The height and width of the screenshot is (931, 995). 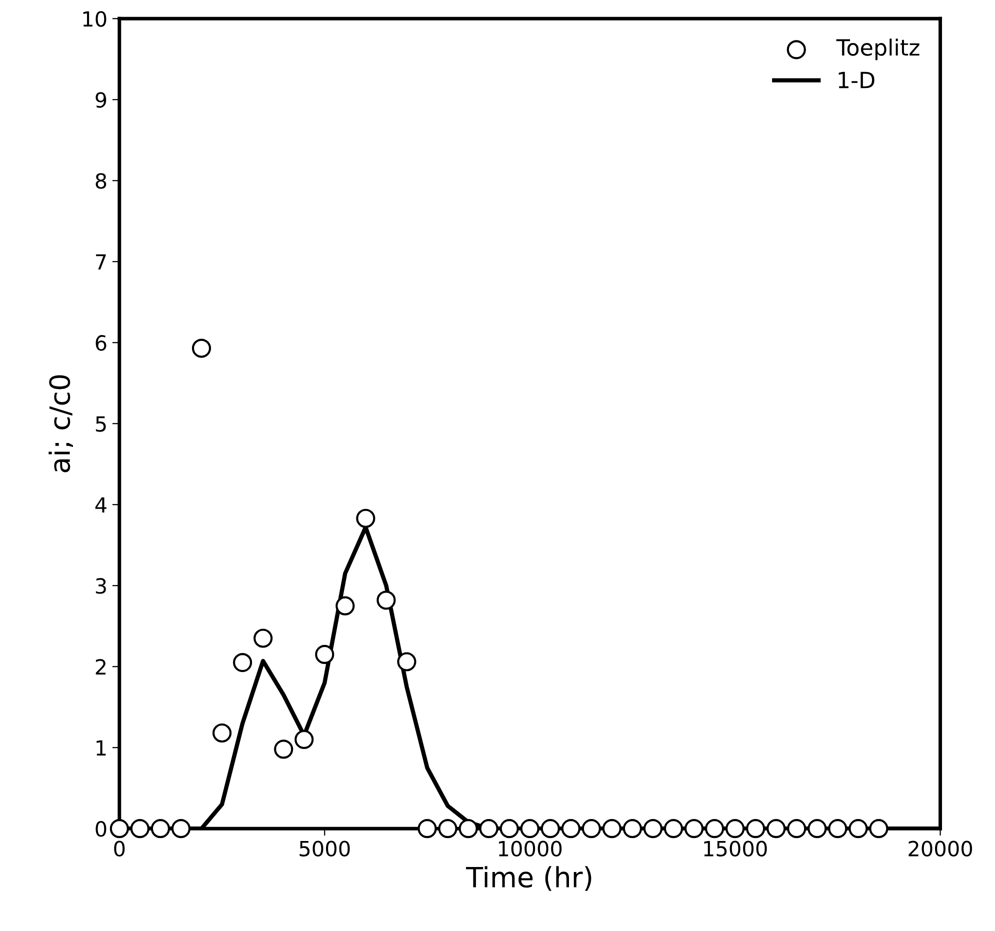 I want to click on x-axis-title: Time (hr), so click(x=529, y=878).